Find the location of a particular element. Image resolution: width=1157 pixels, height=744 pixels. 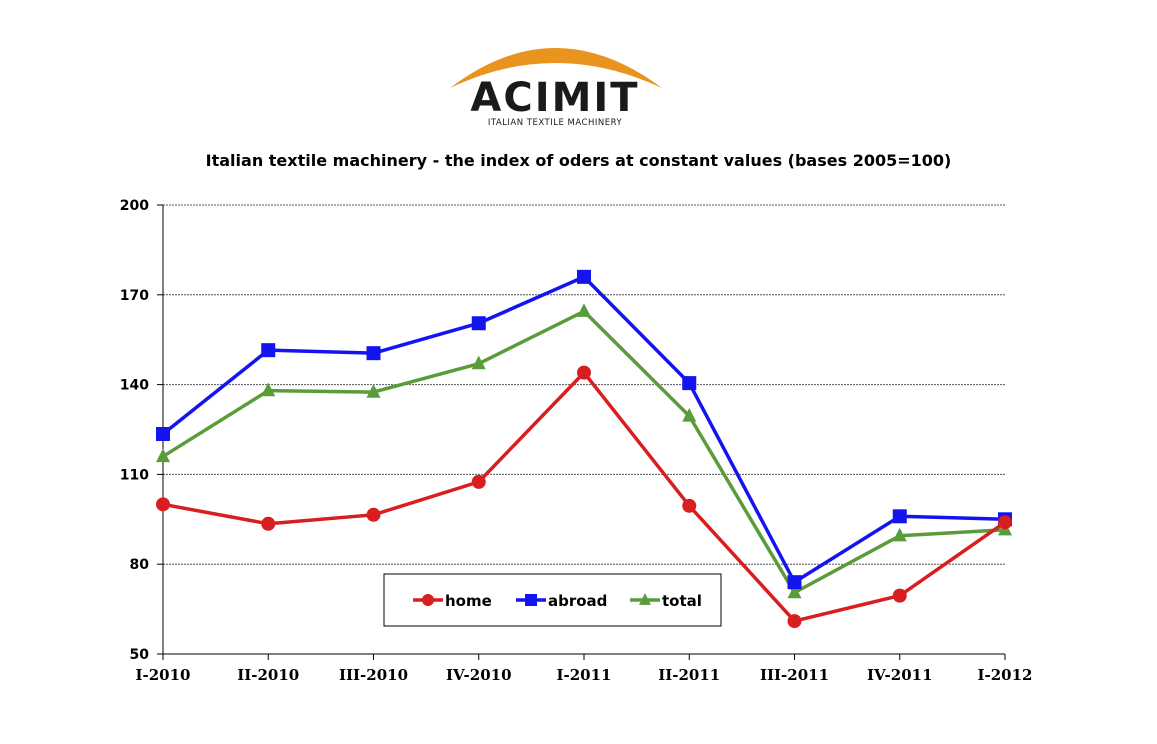

logo-tagline: ITALIAN TEXTILE MACHINERY is located at coordinates (555, 123).